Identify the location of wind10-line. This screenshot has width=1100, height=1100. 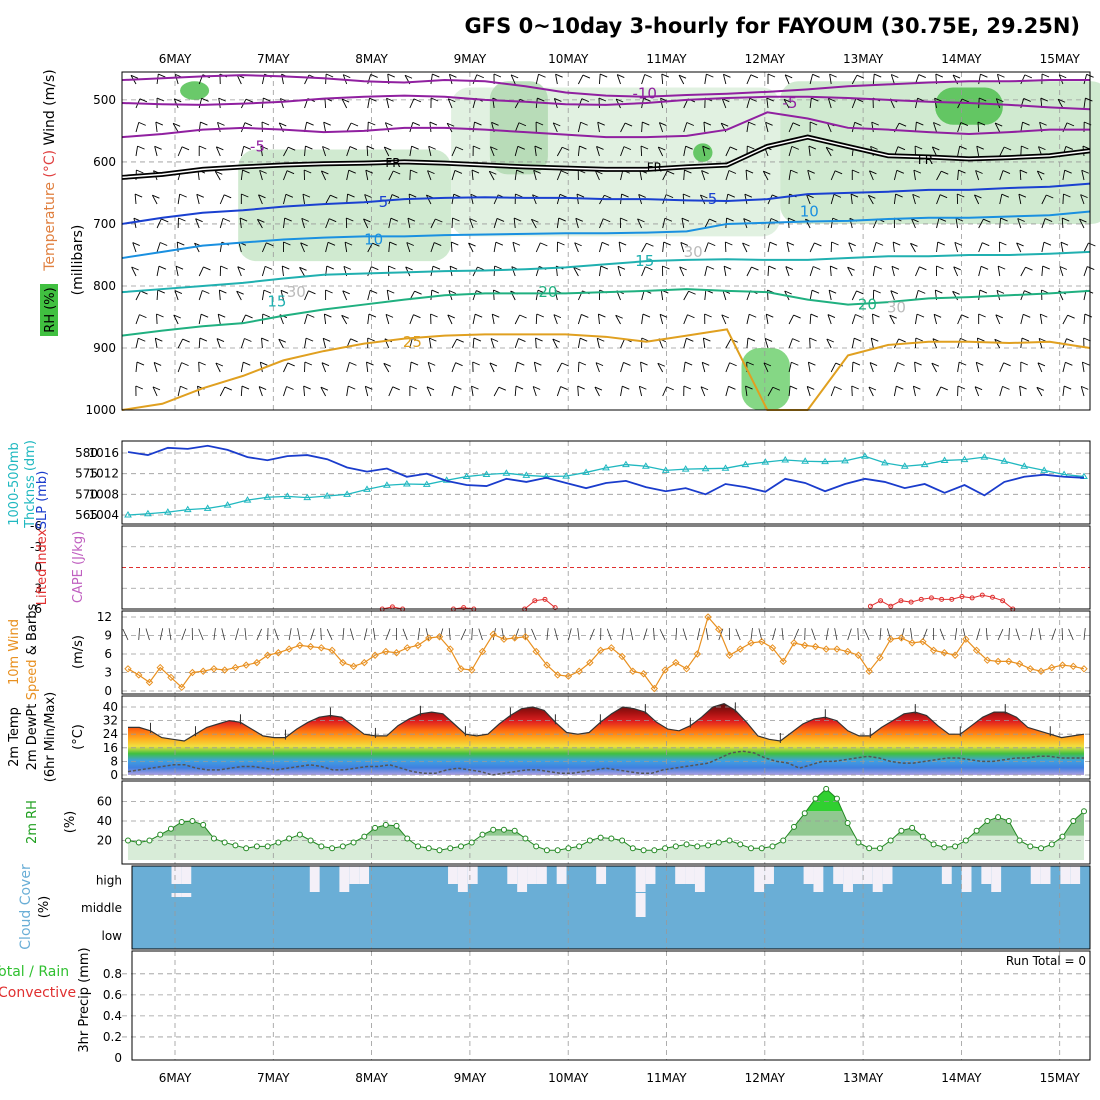
(606, 652).